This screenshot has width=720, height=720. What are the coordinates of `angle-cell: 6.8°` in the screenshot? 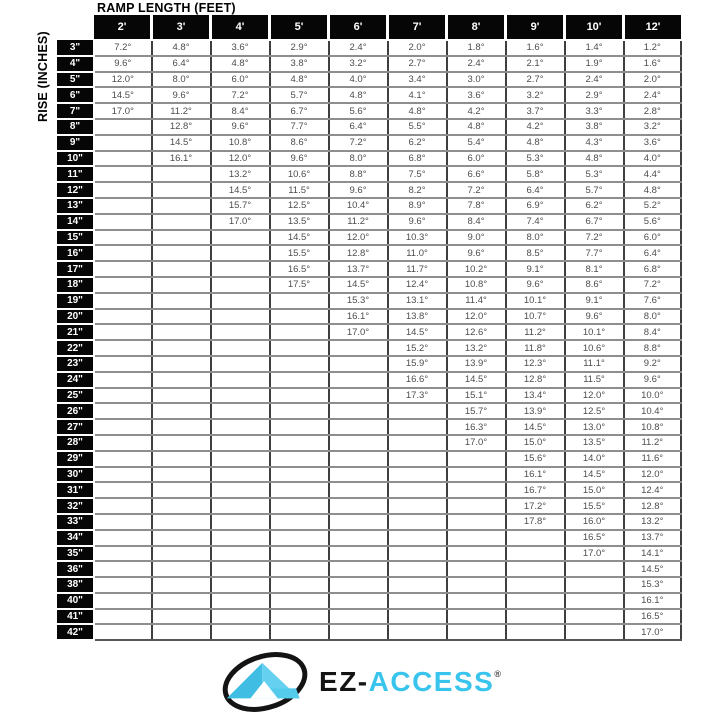 It's located at (416, 159).